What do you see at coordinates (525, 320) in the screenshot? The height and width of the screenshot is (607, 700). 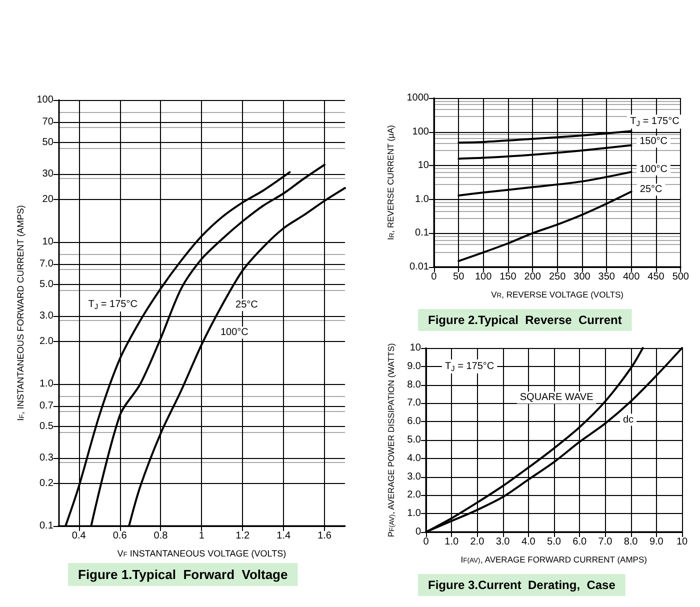 I see `text: Figure 2.Typical Reverse Current` at bounding box center [525, 320].